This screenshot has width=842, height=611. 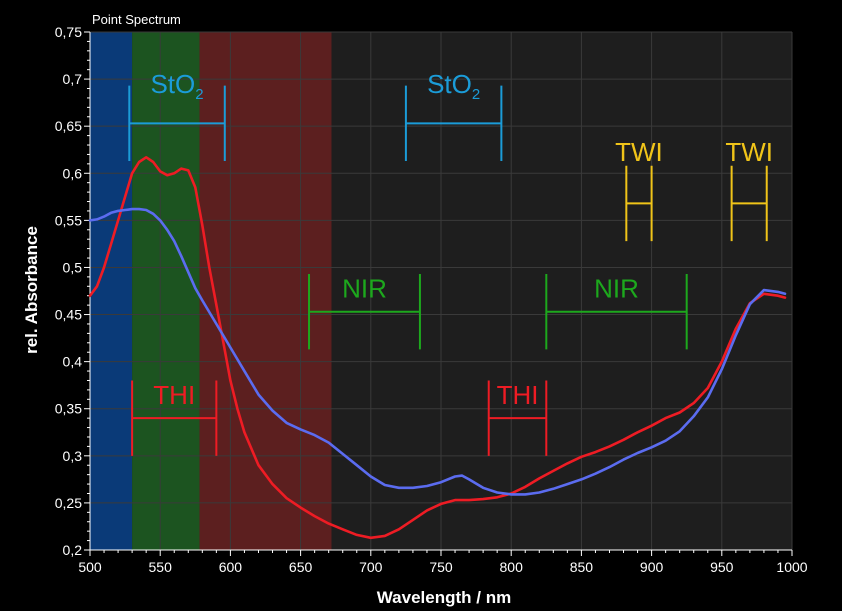 I want to click on x-tick-label: 950, so click(x=722, y=567).